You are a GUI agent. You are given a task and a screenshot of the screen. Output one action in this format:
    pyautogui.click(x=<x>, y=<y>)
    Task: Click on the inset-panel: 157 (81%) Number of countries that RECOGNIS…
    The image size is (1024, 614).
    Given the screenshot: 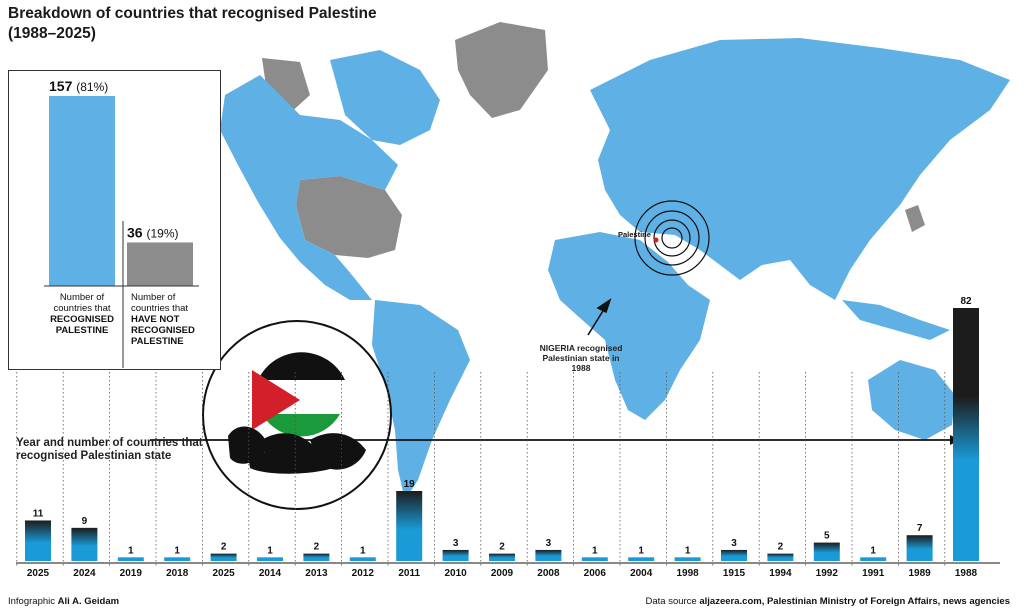 What is the action you would take?
    pyautogui.click(x=114, y=220)
    